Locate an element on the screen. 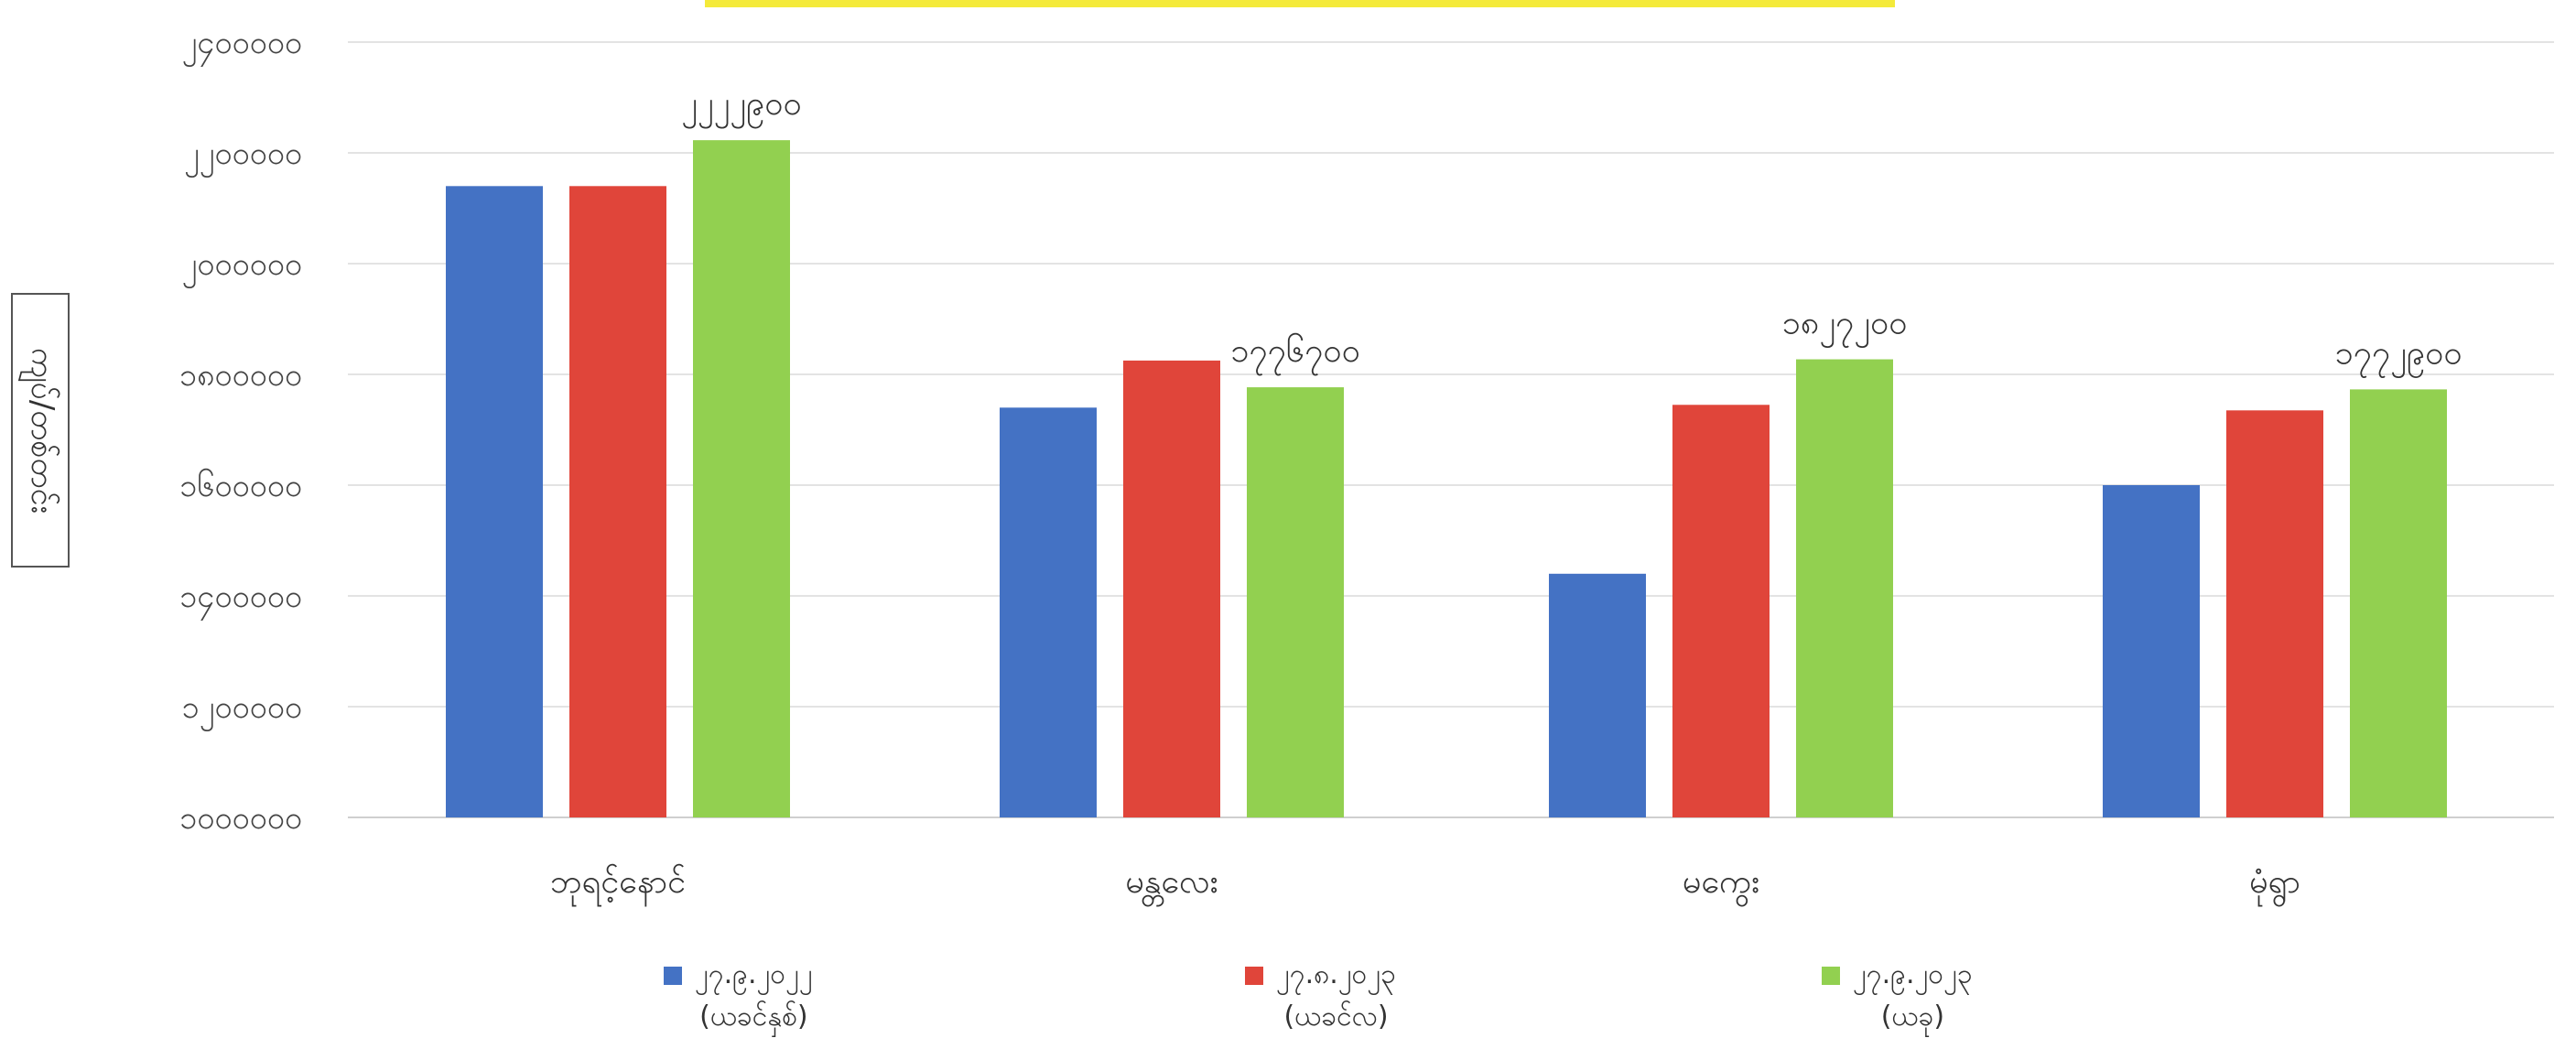 The width and height of the screenshot is (2576, 1049). legend-item-series-1: ၂၇.၉.၂၀၂၂ (ယခင်နှစ်) is located at coordinates (739, 996).